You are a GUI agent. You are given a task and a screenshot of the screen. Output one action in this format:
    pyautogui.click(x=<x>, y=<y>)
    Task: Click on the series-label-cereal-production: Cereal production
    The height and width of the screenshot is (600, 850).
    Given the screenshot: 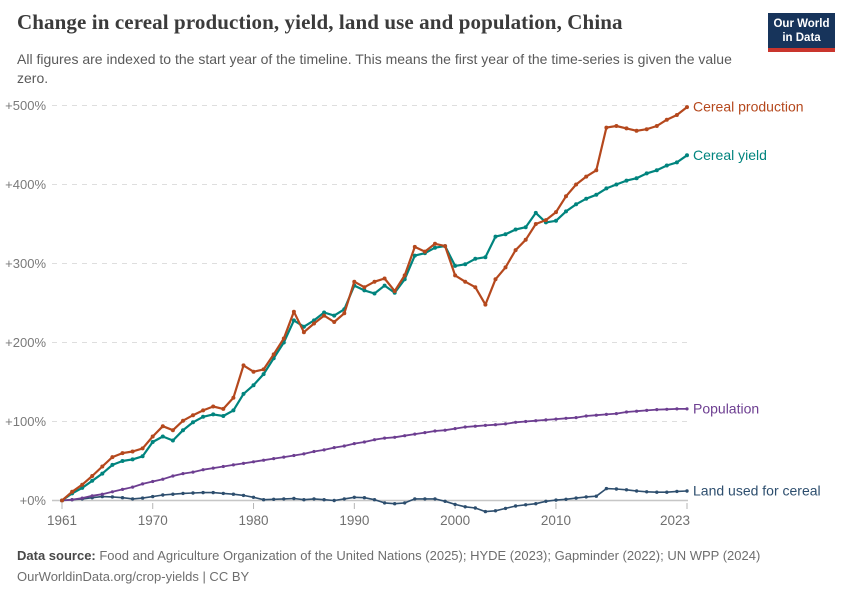 What is the action you would take?
    pyautogui.click(x=748, y=107)
    